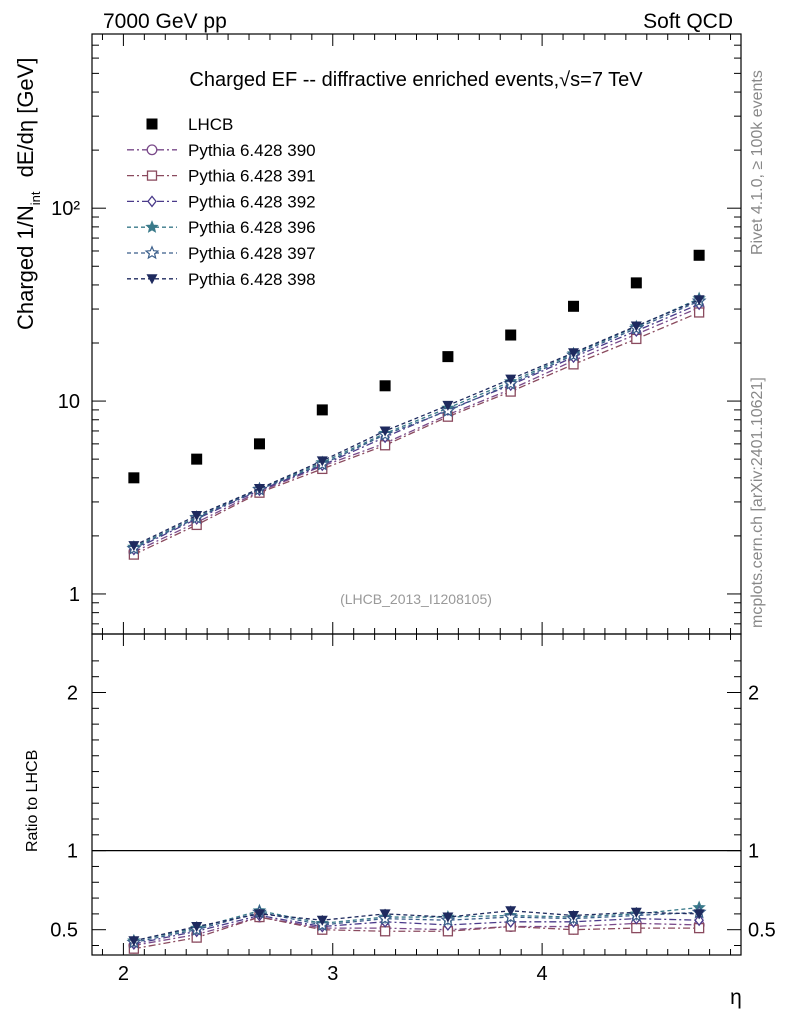 The width and height of the screenshot is (786, 1024). Describe the element at coordinates (753, 852) in the screenshot. I see `ratio-y-tick-label-right: 1` at that location.